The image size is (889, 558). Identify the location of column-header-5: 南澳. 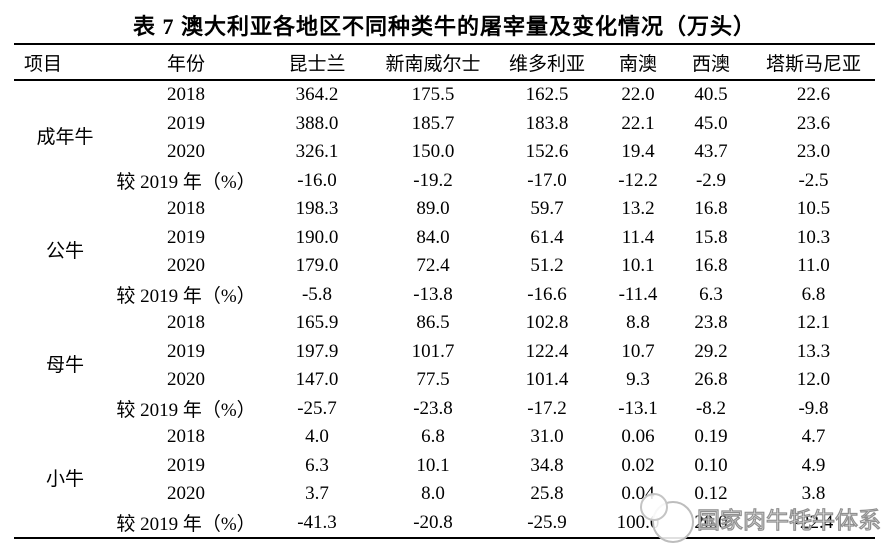
(638, 62).